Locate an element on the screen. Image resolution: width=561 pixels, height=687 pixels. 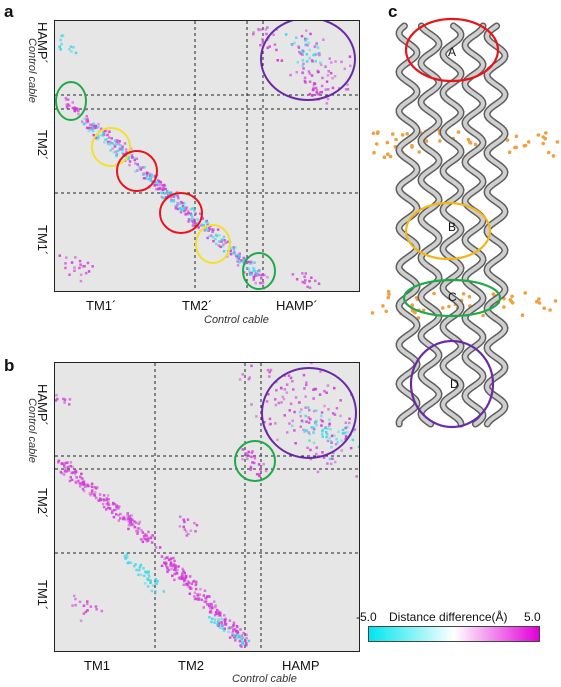
panel-a-ytick-tm2: TM2´ is located at coordinates (42, 145).